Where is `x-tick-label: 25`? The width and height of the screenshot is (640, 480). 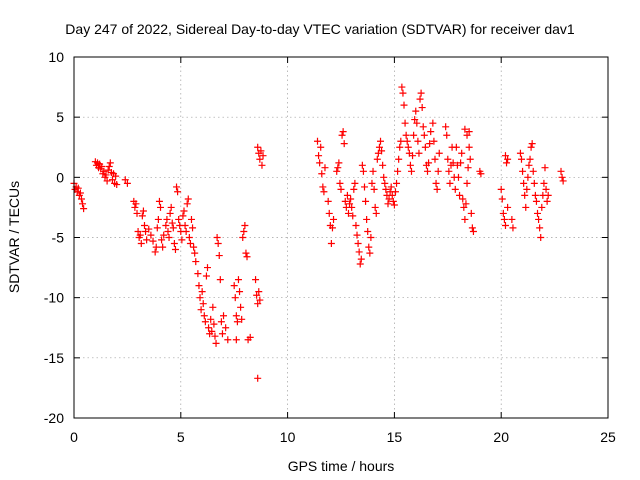
x-tick-label: 25 is located at coordinates (608, 437).